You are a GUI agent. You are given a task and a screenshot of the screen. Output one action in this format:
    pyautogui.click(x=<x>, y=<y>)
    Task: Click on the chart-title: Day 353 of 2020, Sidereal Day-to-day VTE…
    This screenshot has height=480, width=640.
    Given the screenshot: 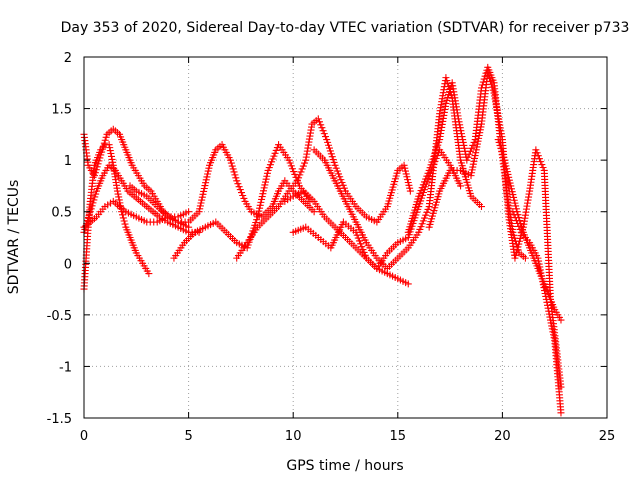 What is the action you would take?
    pyautogui.click(x=345, y=28)
    